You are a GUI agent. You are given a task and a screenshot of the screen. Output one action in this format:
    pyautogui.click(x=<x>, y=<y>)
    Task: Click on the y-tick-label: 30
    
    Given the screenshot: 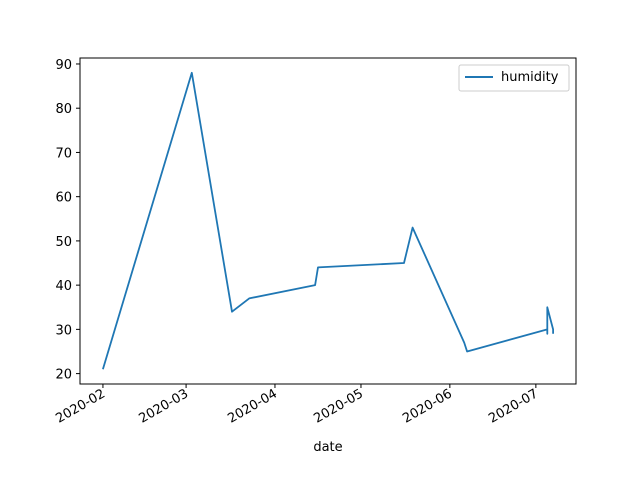 What is the action you would take?
    pyautogui.click(x=63, y=330)
    